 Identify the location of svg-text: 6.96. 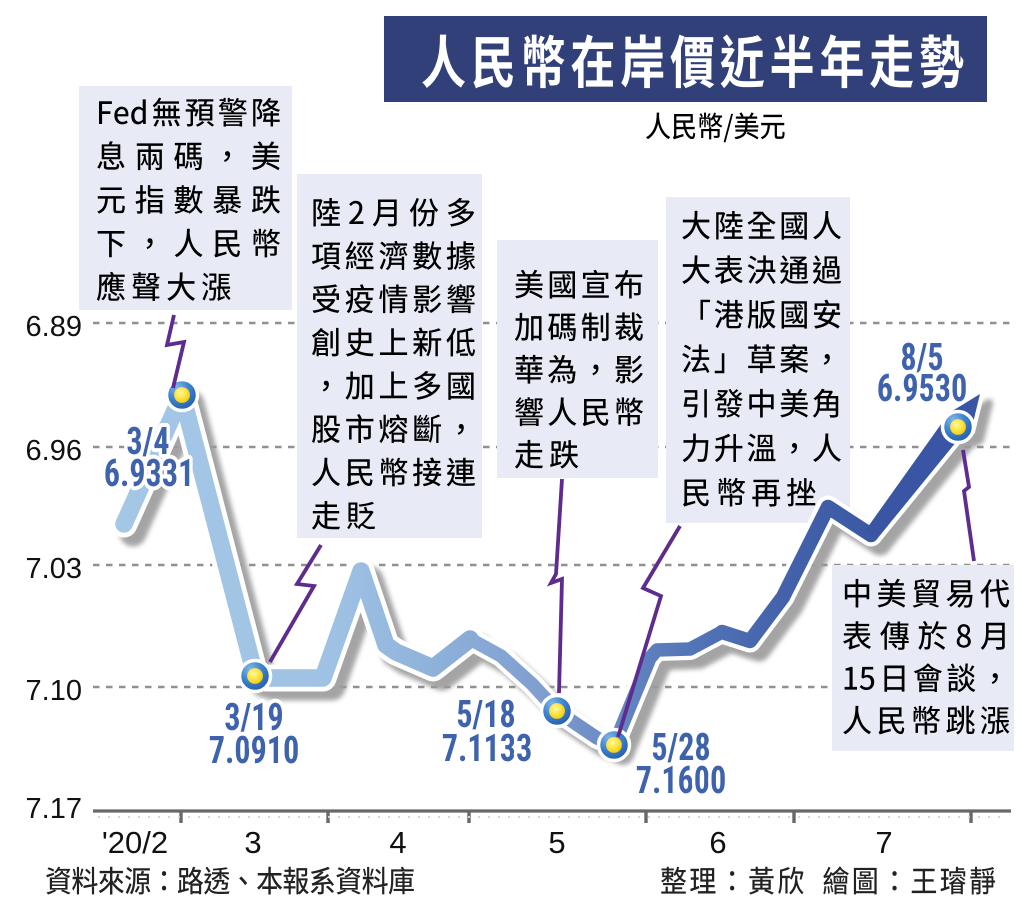
(54, 451).